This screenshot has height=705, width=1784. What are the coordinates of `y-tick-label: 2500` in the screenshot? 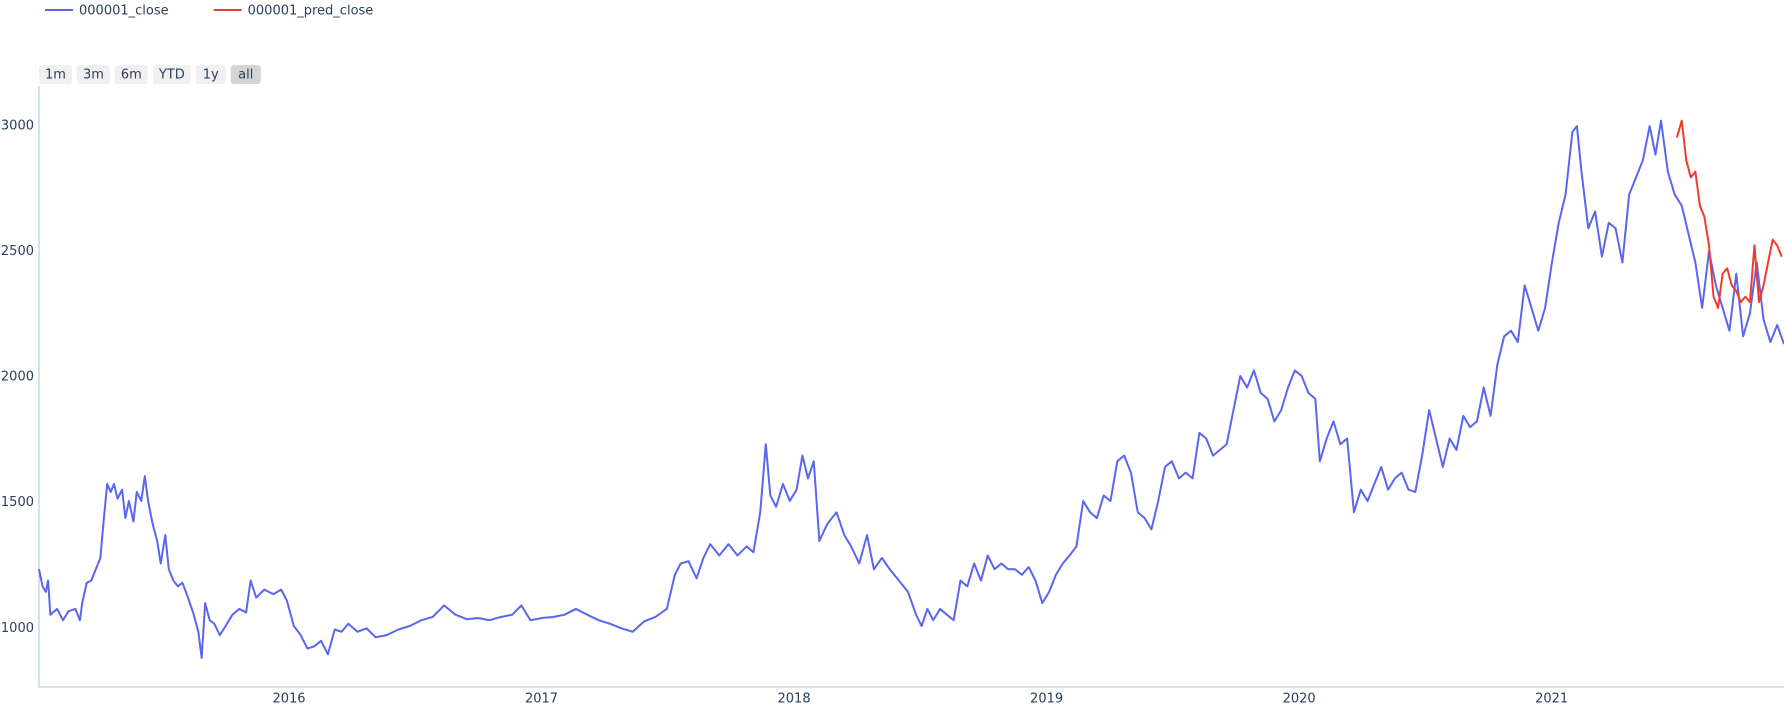 It's located at (17, 251).